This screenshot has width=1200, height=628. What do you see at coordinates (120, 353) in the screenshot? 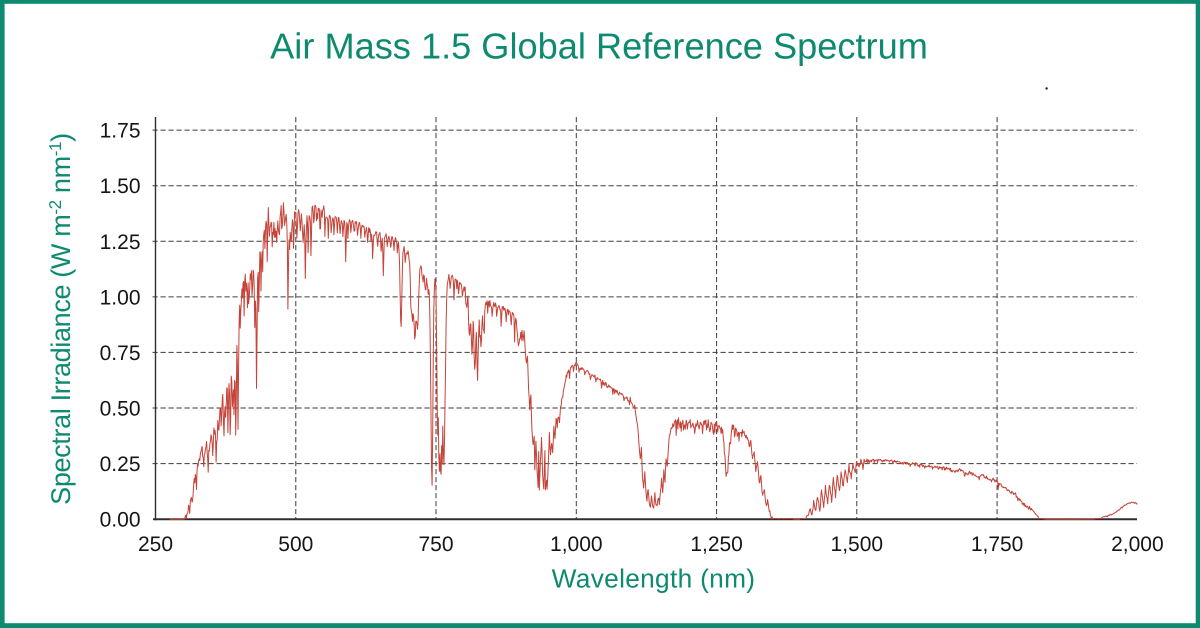
I see `svg-text: 0.75` at bounding box center [120, 353].